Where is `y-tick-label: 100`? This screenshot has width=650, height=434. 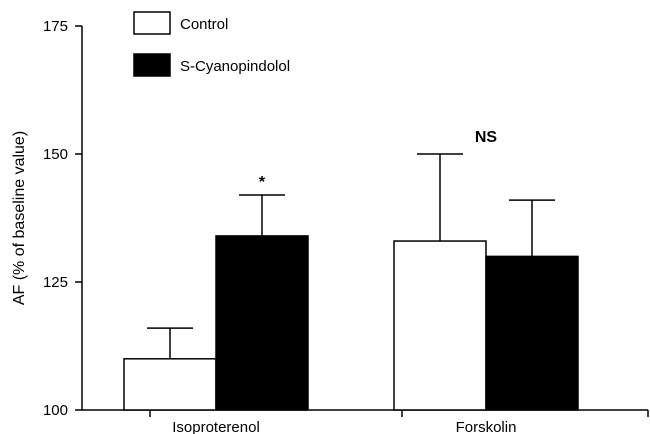 y-tick-label: 100 is located at coordinates (55, 410).